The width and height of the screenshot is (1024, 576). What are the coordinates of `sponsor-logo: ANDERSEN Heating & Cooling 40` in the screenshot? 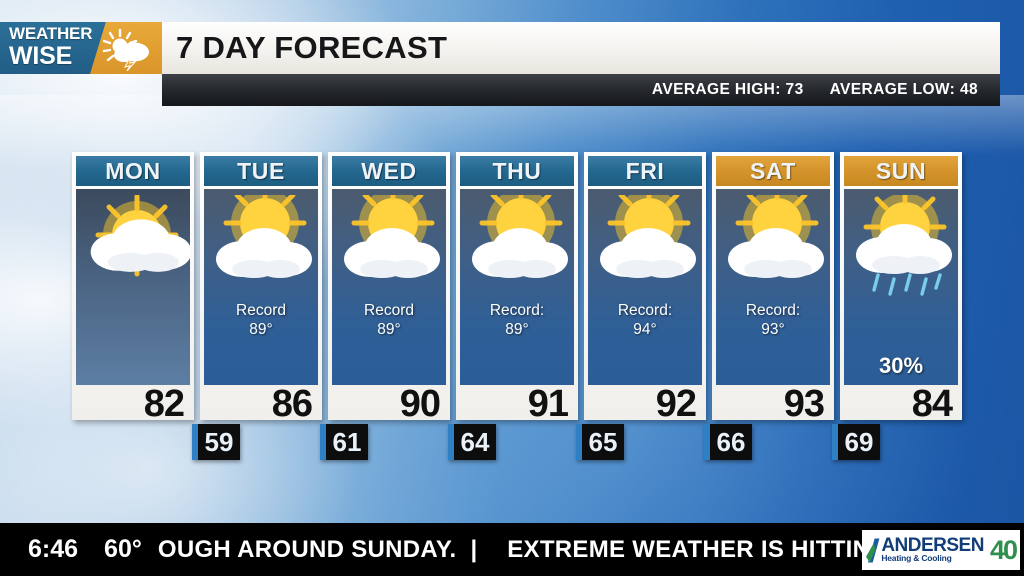 It's located at (941, 550).